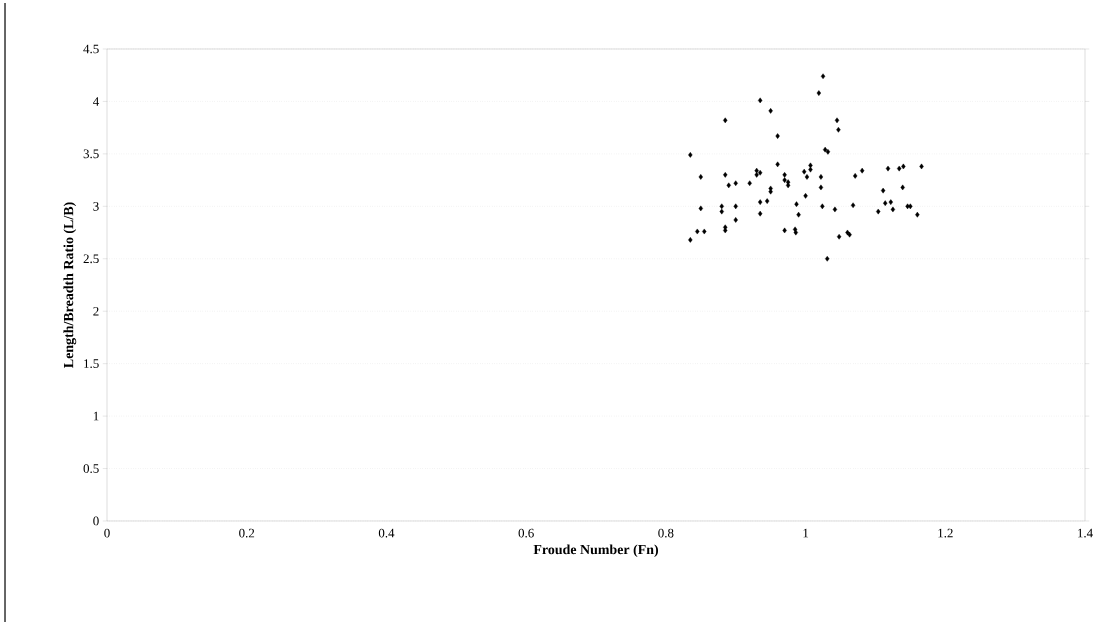 The height and width of the screenshot is (625, 1113). What do you see at coordinates (91, 468) in the screenshot?
I see `y-tick-label: 0.5` at bounding box center [91, 468].